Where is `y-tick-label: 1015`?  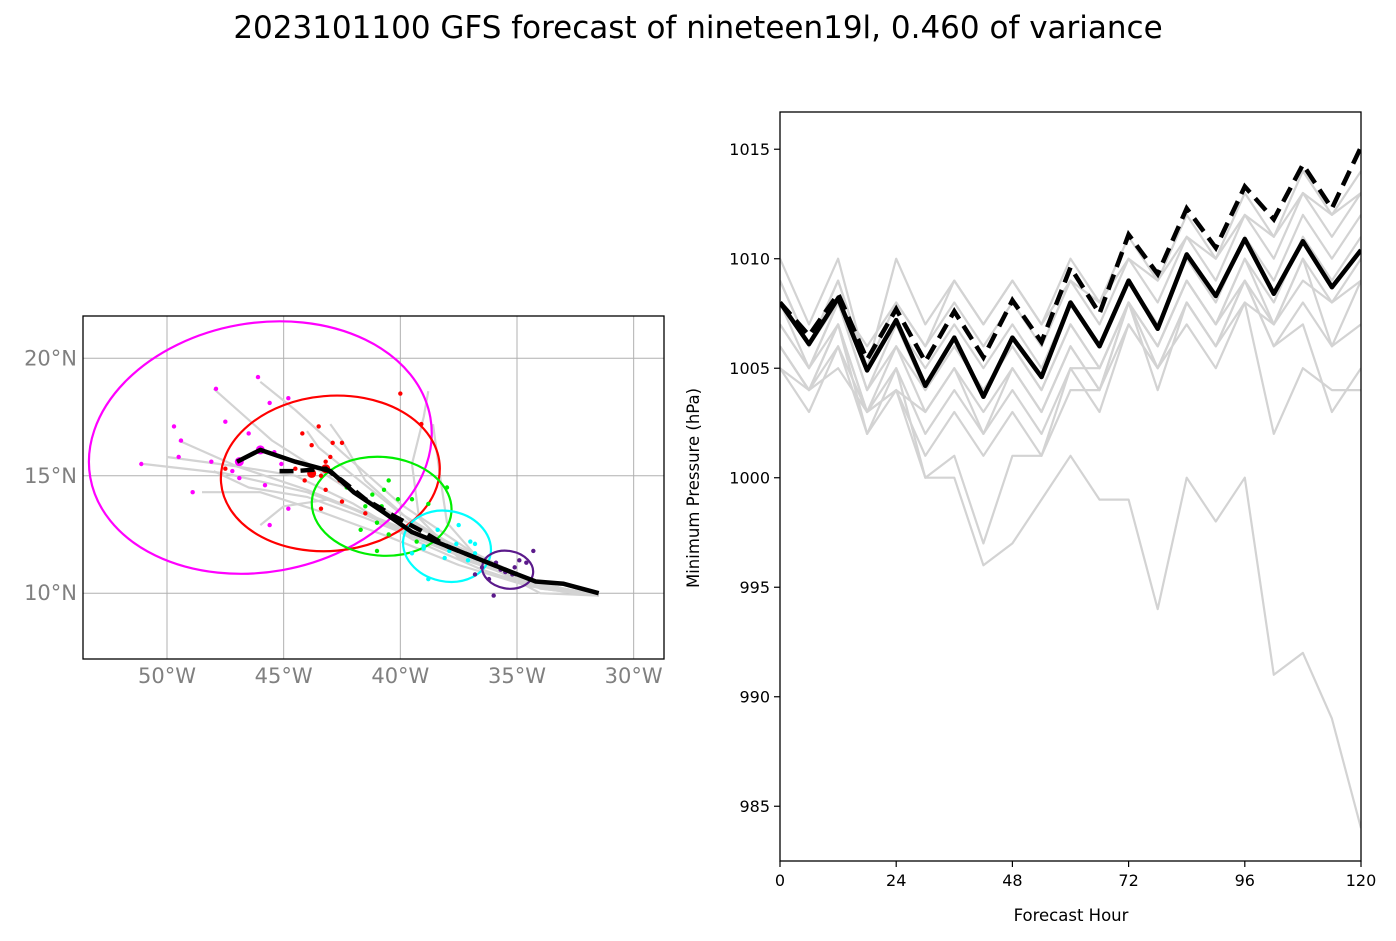
y-tick-label: 1015 is located at coordinates (749, 149).